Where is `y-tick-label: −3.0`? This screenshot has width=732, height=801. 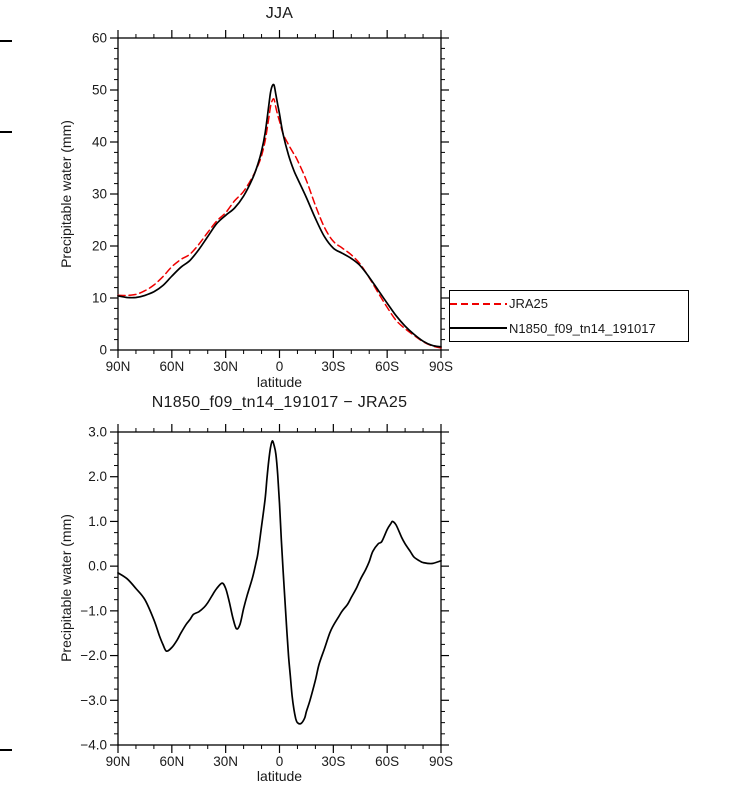
y-tick-label: −3.0 is located at coordinates (93, 700).